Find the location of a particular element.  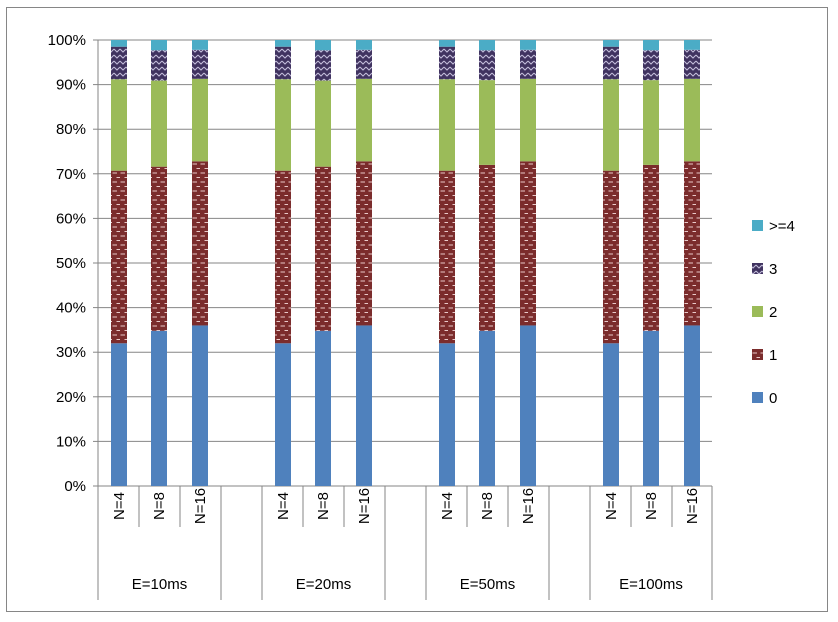

y-tick-label: 20% is located at coordinates (71, 397).